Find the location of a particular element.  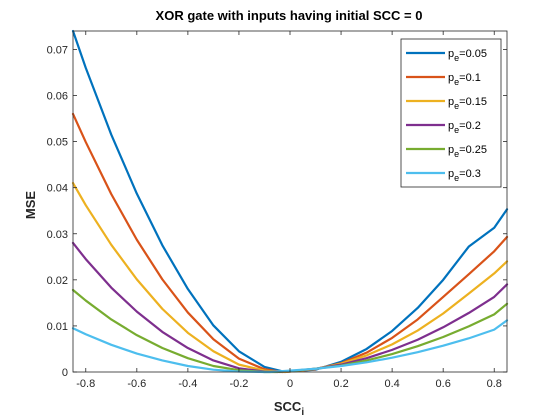

y-tick-label: 0.03 is located at coordinates (57, 235).